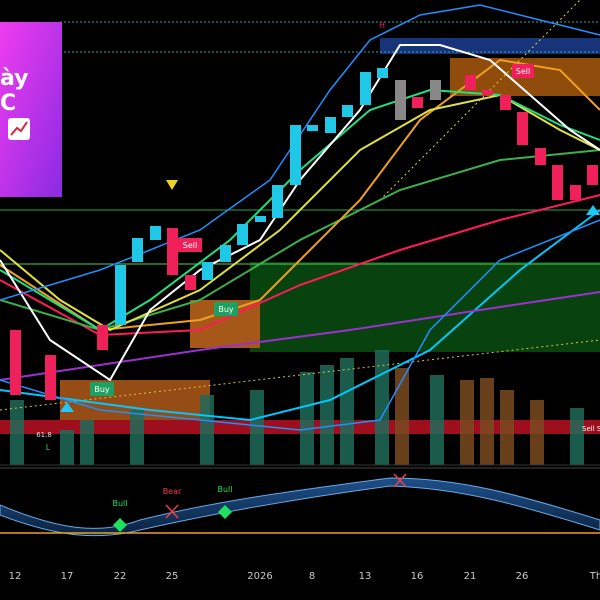 This screenshot has width=600, height=600. What do you see at coordinates (172, 491) in the screenshot?
I see `osc-label: Bear` at bounding box center [172, 491].